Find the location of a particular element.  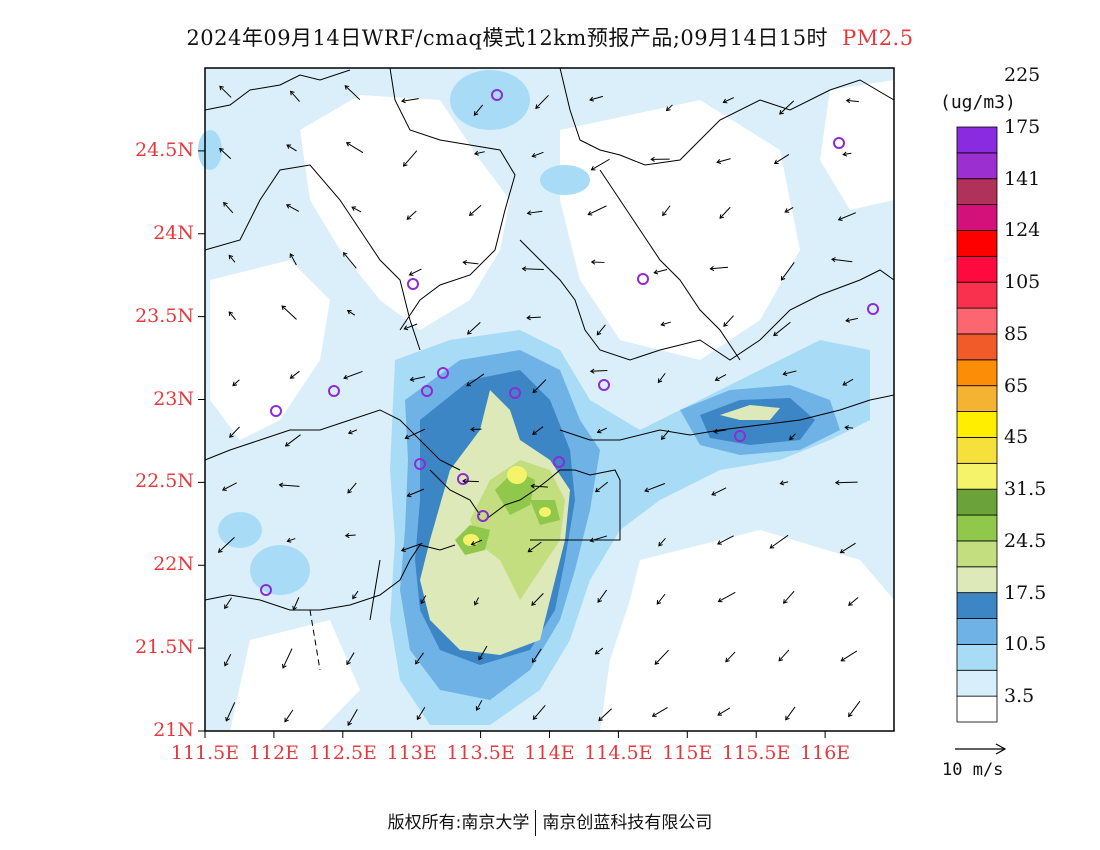

colorbar-level-label: 175 is located at coordinates (1022, 127).